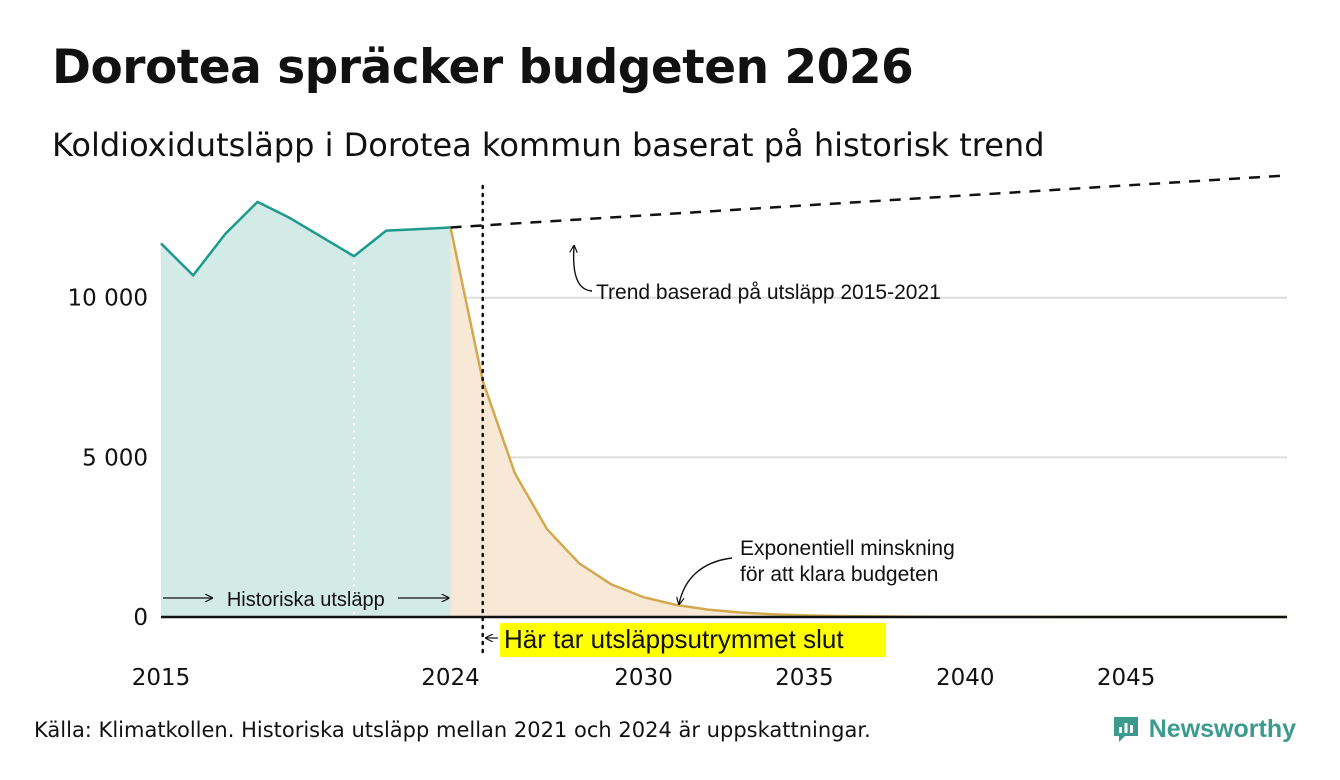 The width and height of the screenshot is (1340, 780). What do you see at coordinates (306, 600) in the screenshot?
I see `historical-annotation: Historiska utsläpp` at bounding box center [306, 600].